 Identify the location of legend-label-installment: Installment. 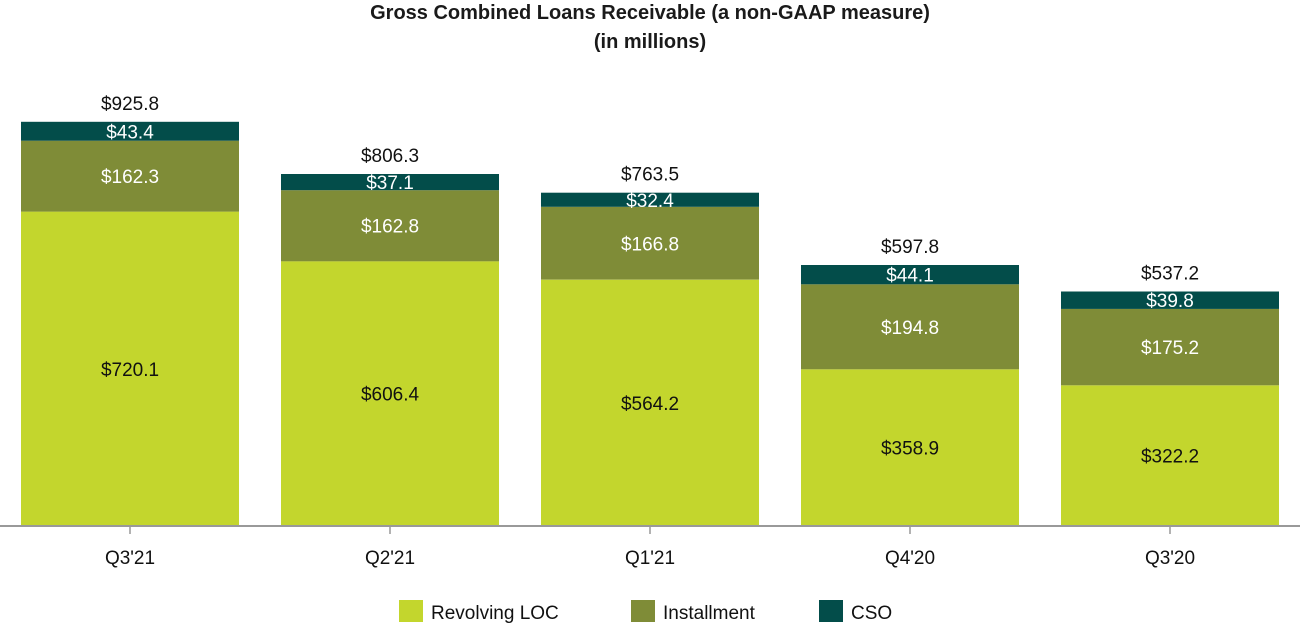
(709, 613).